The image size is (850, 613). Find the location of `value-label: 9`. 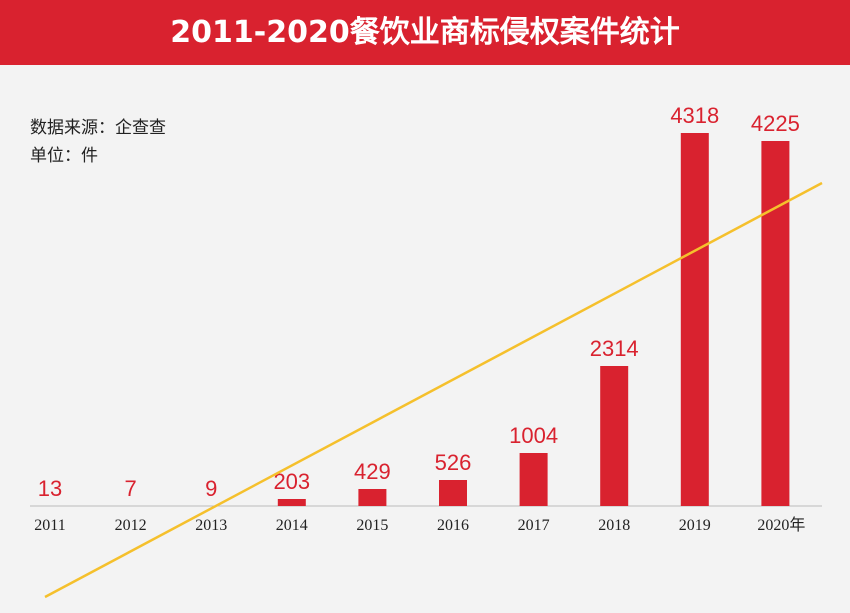

value-label: 9 is located at coordinates (211, 488).